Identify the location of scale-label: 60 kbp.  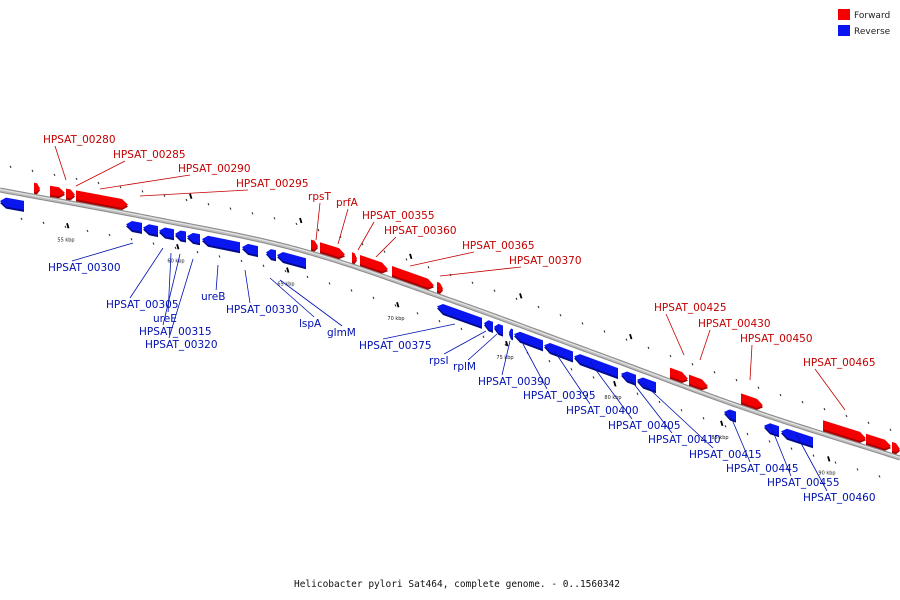
(175, 261).